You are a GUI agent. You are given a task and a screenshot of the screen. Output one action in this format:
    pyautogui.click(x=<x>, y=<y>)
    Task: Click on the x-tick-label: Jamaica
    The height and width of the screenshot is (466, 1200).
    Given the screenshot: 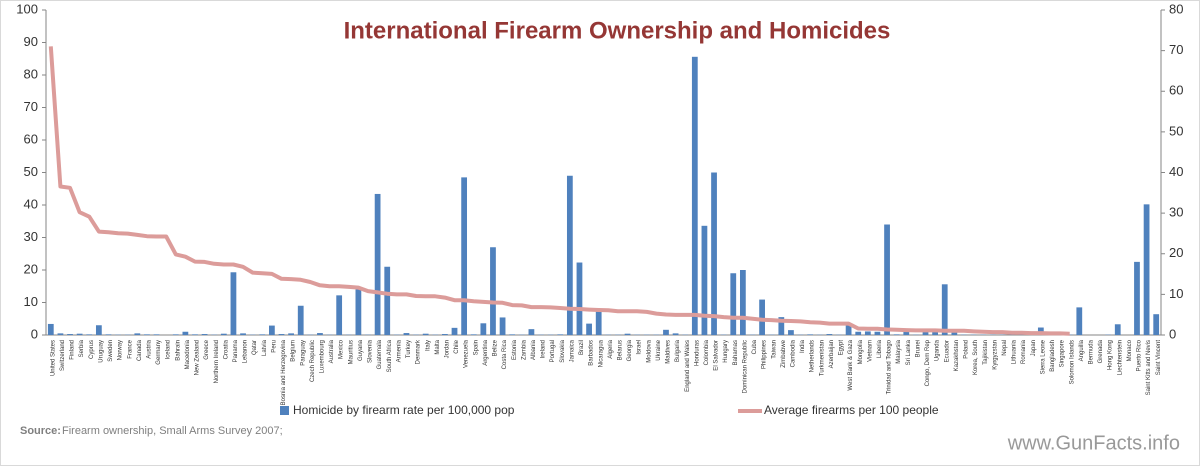 What is the action you would take?
    pyautogui.click(x=572, y=350)
    